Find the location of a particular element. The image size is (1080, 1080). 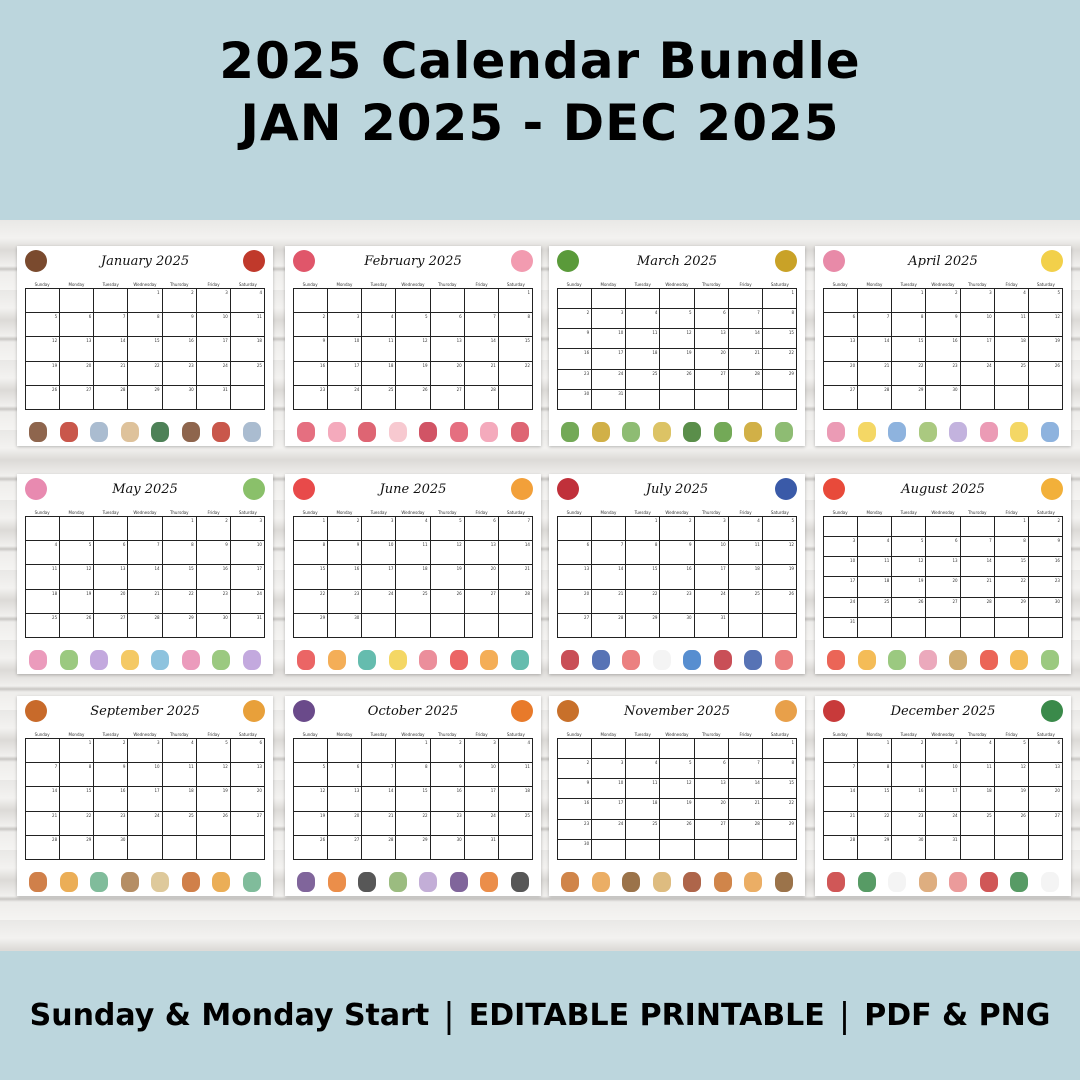

day-cell: 30 is located at coordinates (943, 397).